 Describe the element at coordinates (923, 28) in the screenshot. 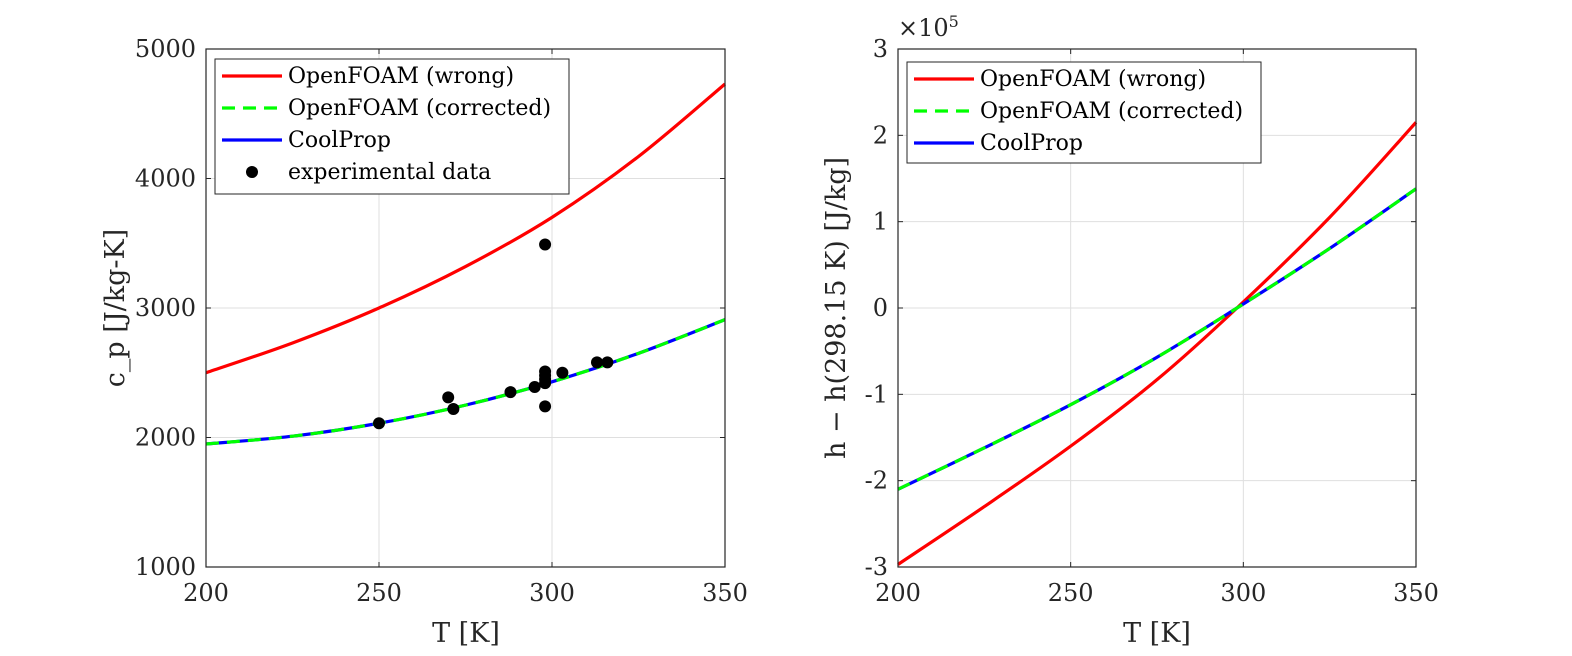

I see `exponent-base: ×10` at that location.